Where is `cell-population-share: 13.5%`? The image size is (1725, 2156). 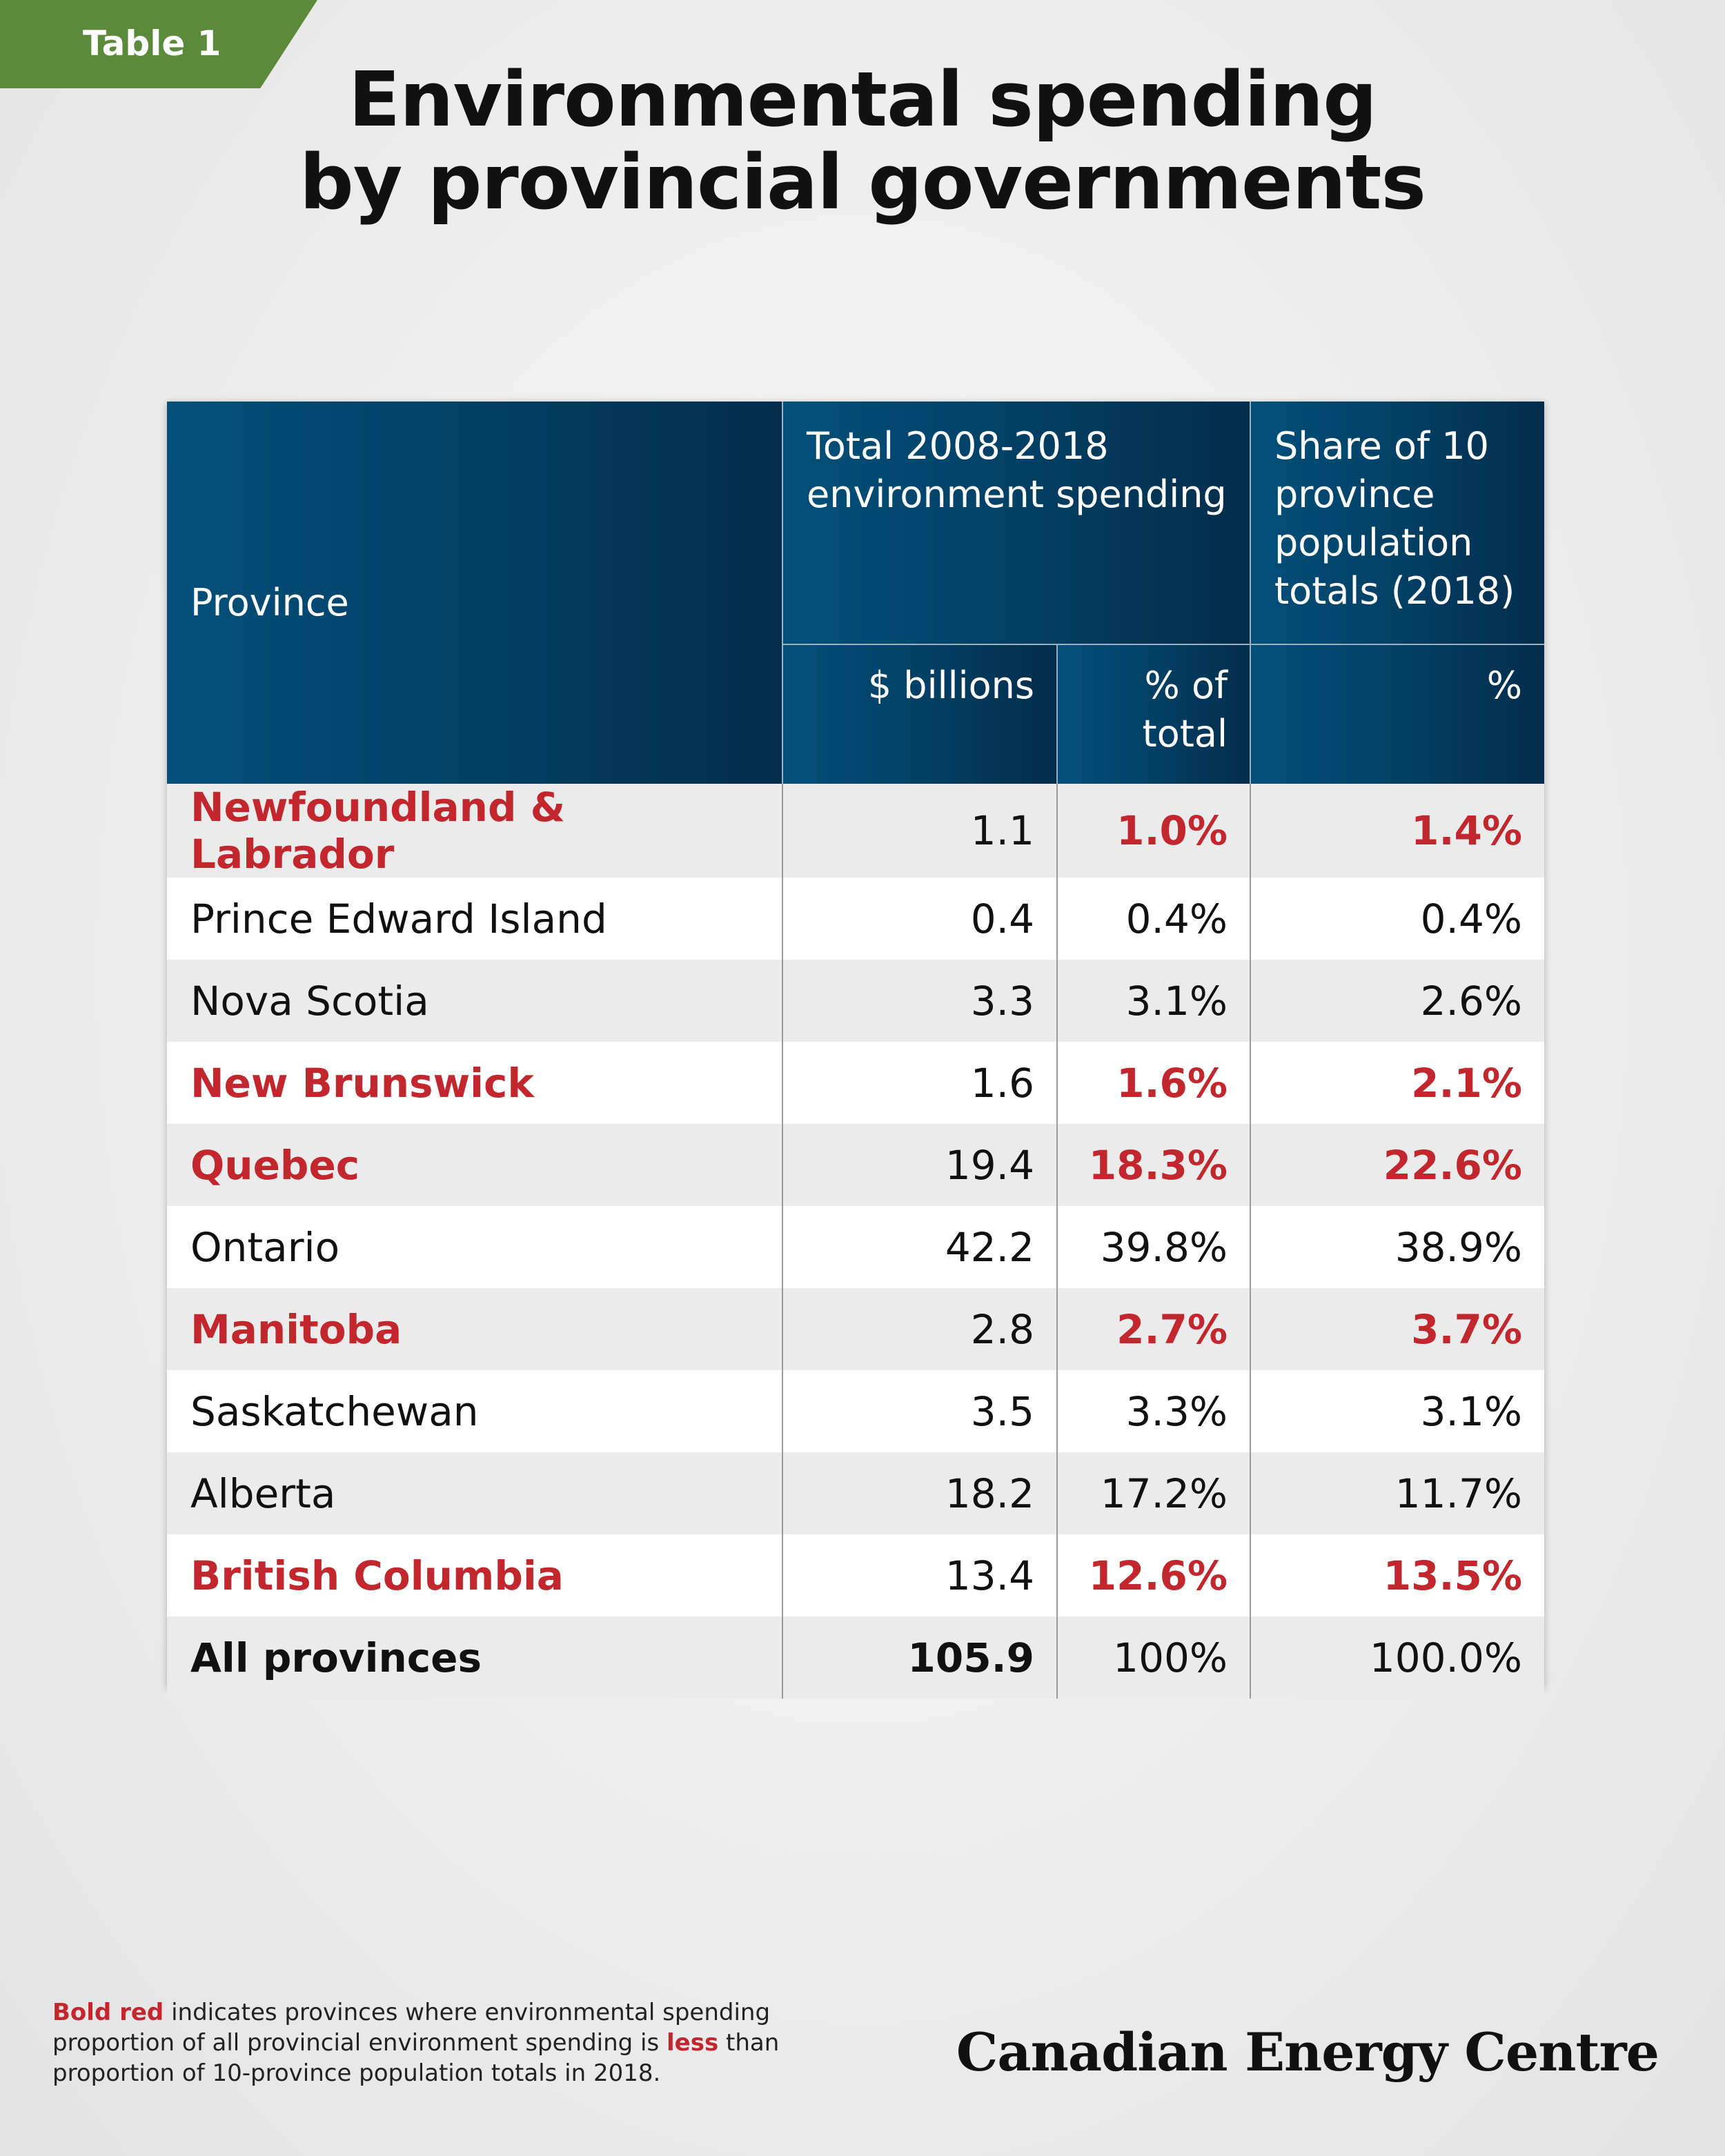 cell-population-share: 13.5% is located at coordinates (1397, 1575).